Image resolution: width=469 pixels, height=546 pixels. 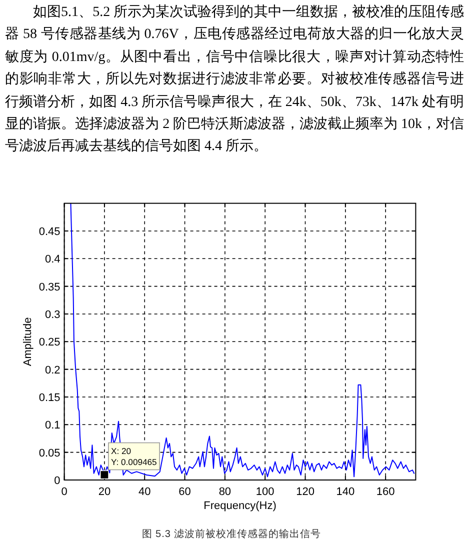 I want to click on x-tick-label: 140, so click(x=345, y=492).